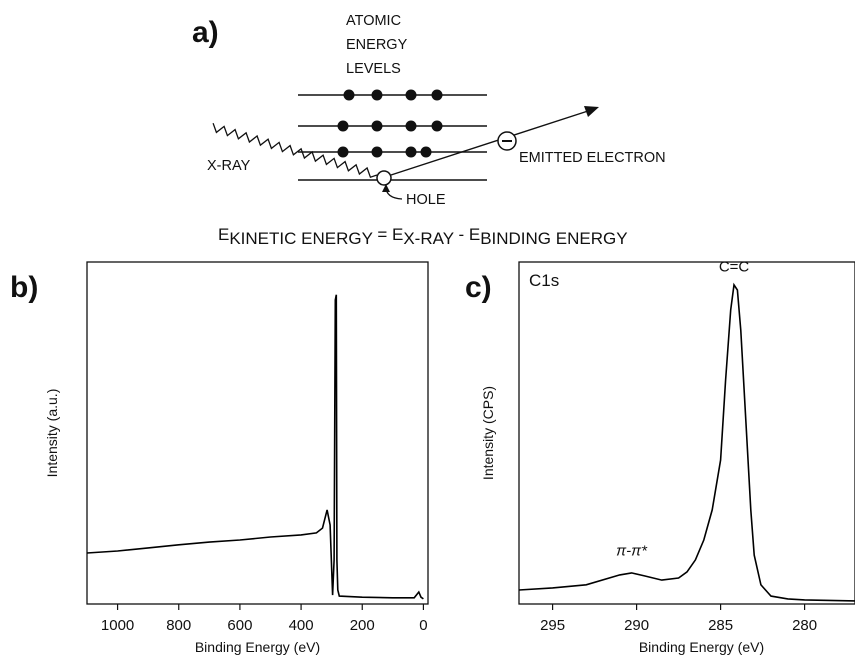 This screenshot has height=664, width=855. I want to click on hole-label: HOLE, so click(426, 200).